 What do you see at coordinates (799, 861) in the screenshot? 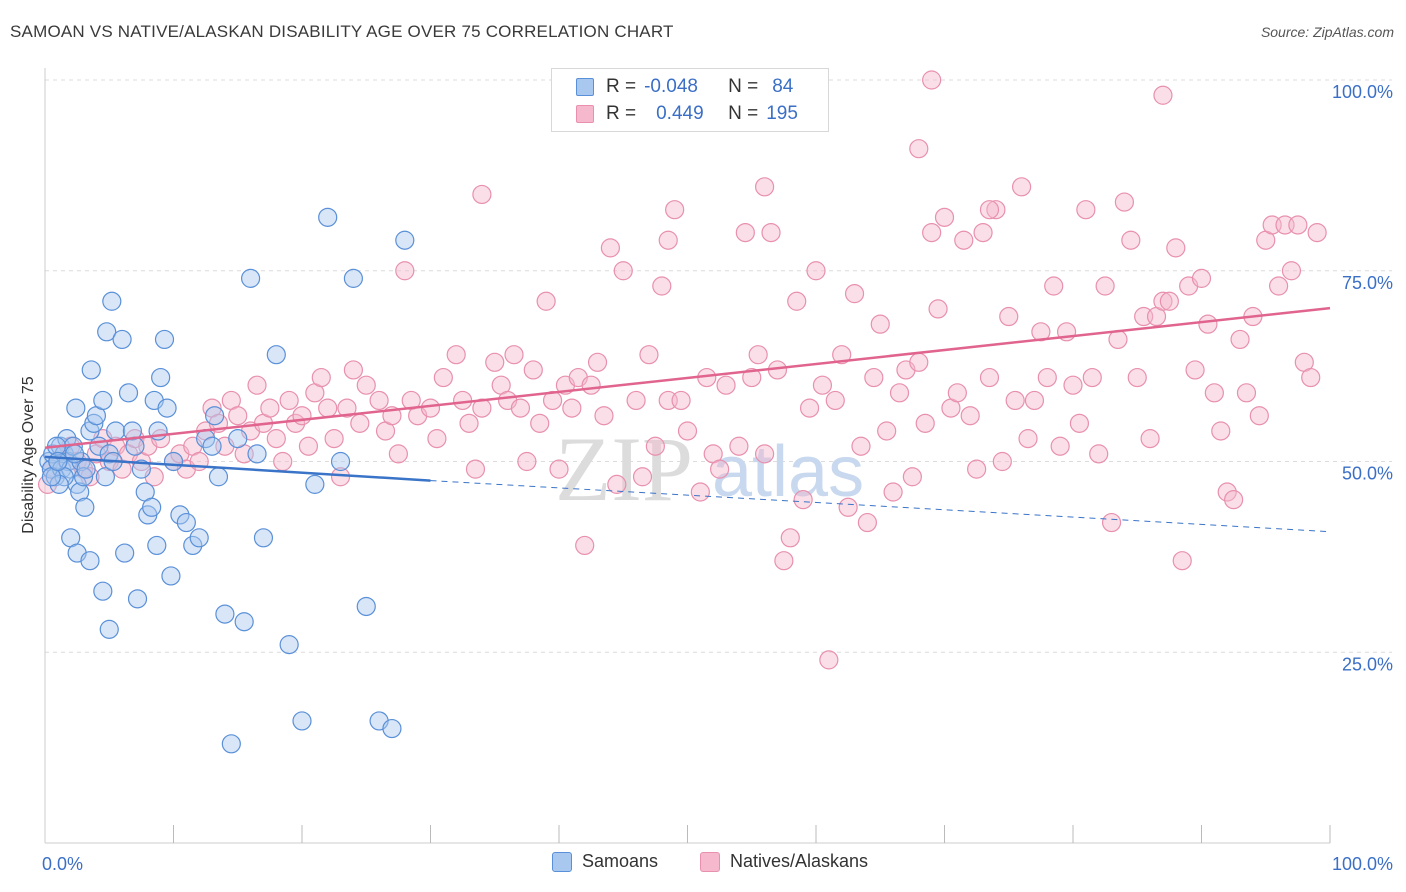
I see `bottom-legend-label-natives: Natives/Alaskans` at bounding box center [799, 861].